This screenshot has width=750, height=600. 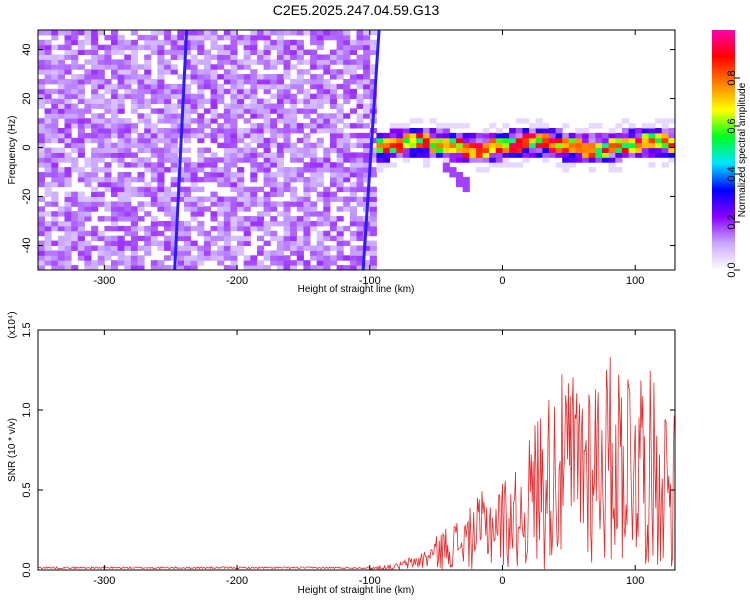 I want to click on spectrogram-y-label: Frequency (Hz), so click(x=12, y=150).